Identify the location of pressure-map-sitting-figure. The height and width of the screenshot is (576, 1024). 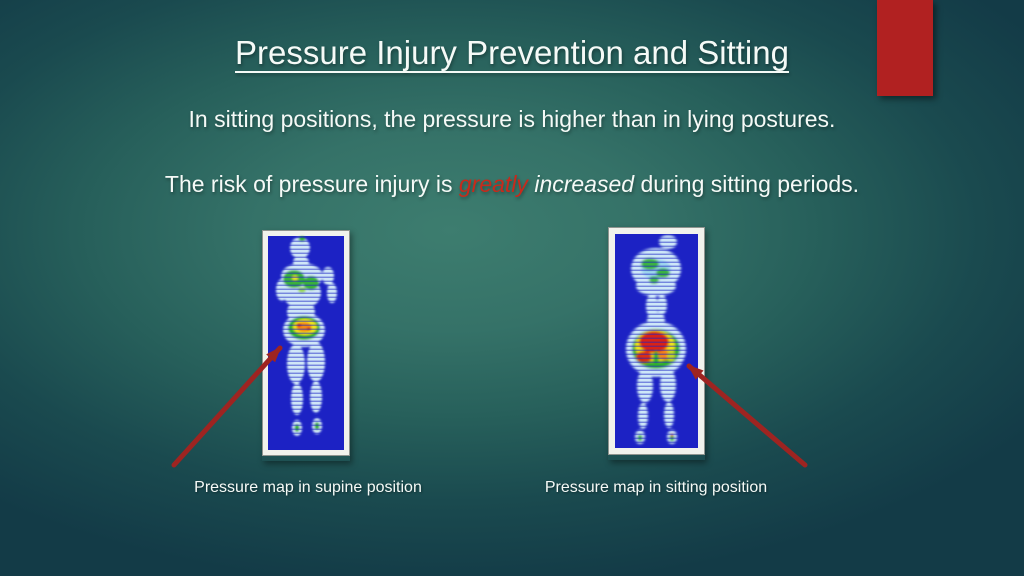
(656, 343).